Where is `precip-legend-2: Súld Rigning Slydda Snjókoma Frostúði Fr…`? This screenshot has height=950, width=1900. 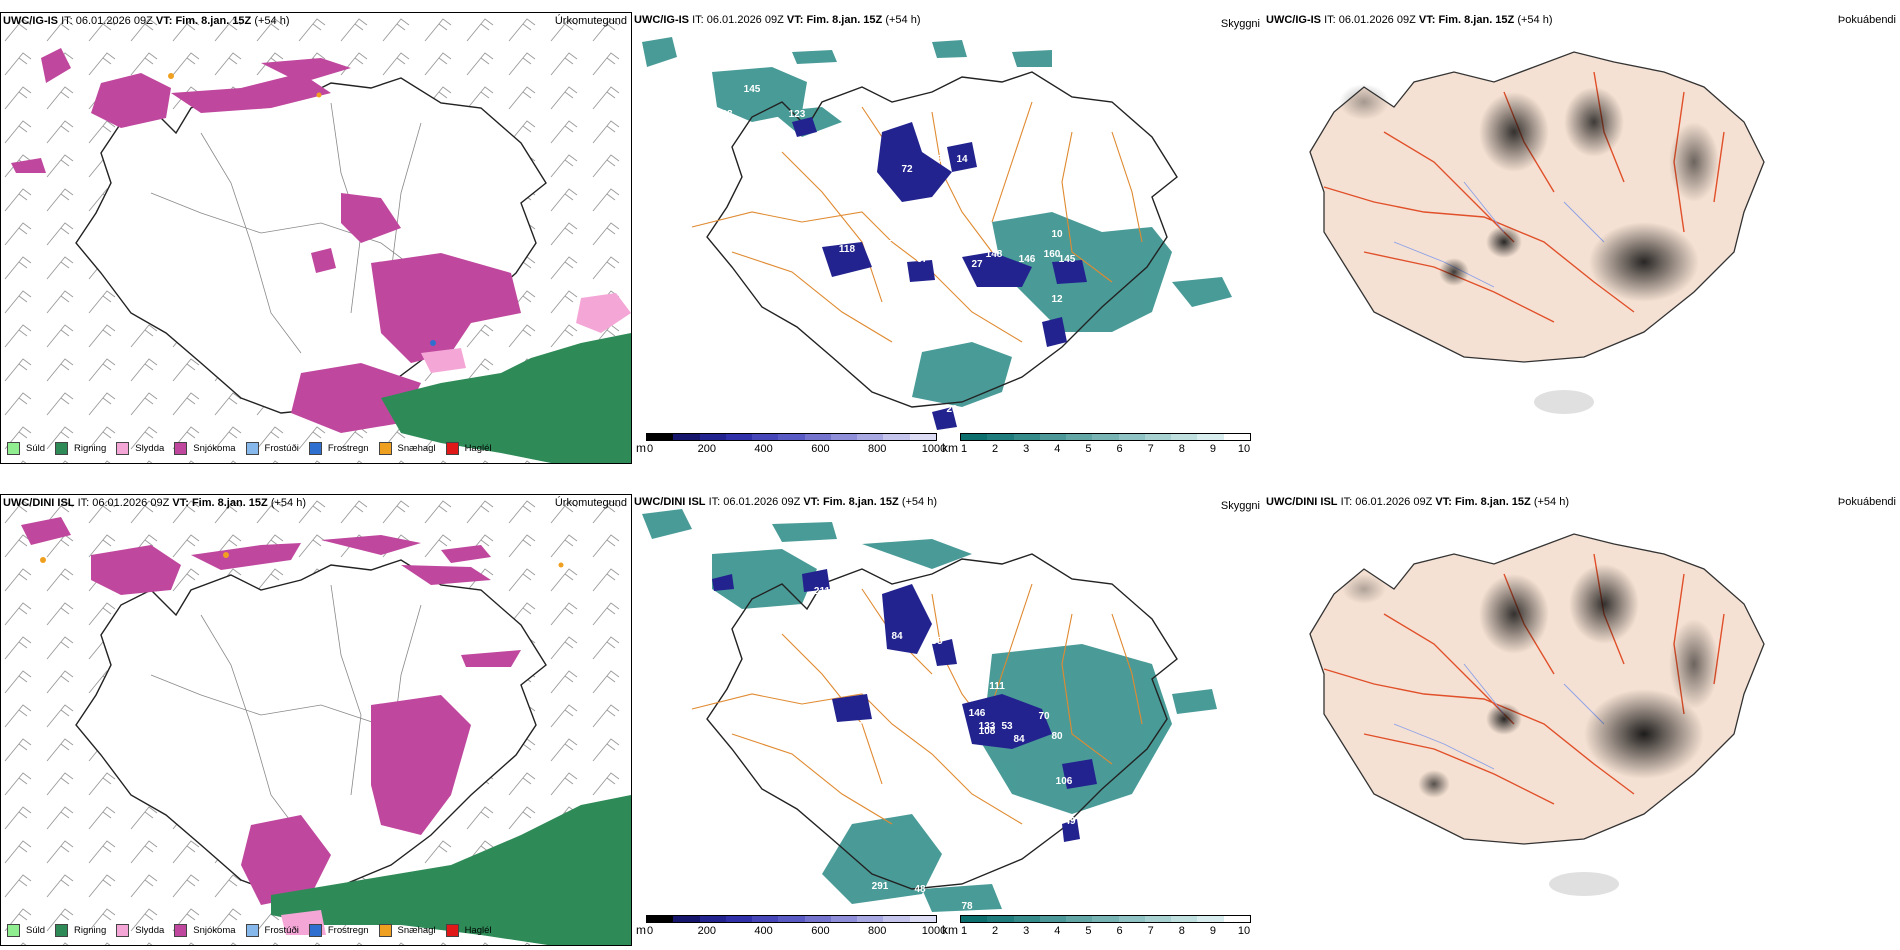
precip-legend-2: Súld Rigning Slydda Snjókoma Frostúði Fr… is located at coordinates (254, 930).